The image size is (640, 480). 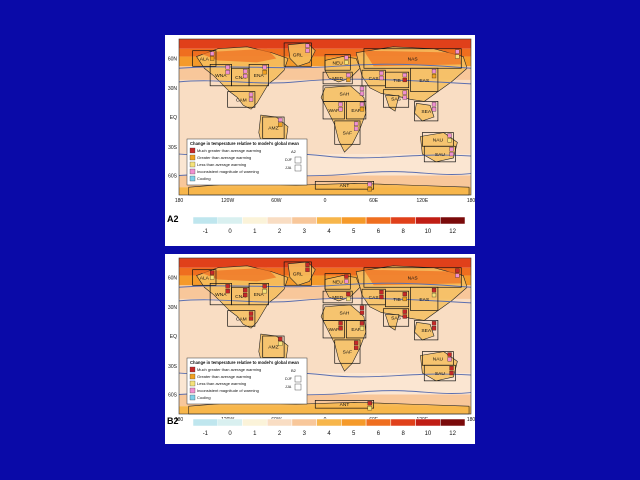 I want to click on legend-item-label: Greater than average warming, so click(x=224, y=376).